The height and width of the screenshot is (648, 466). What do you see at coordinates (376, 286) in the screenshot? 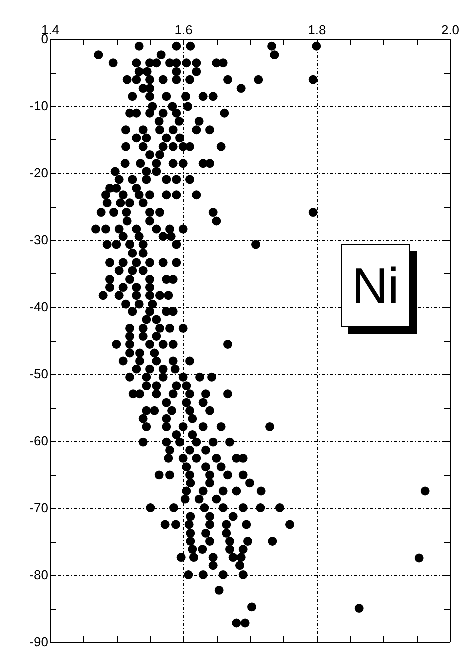
I see `annotation: Ni` at bounding box center [376, 286].